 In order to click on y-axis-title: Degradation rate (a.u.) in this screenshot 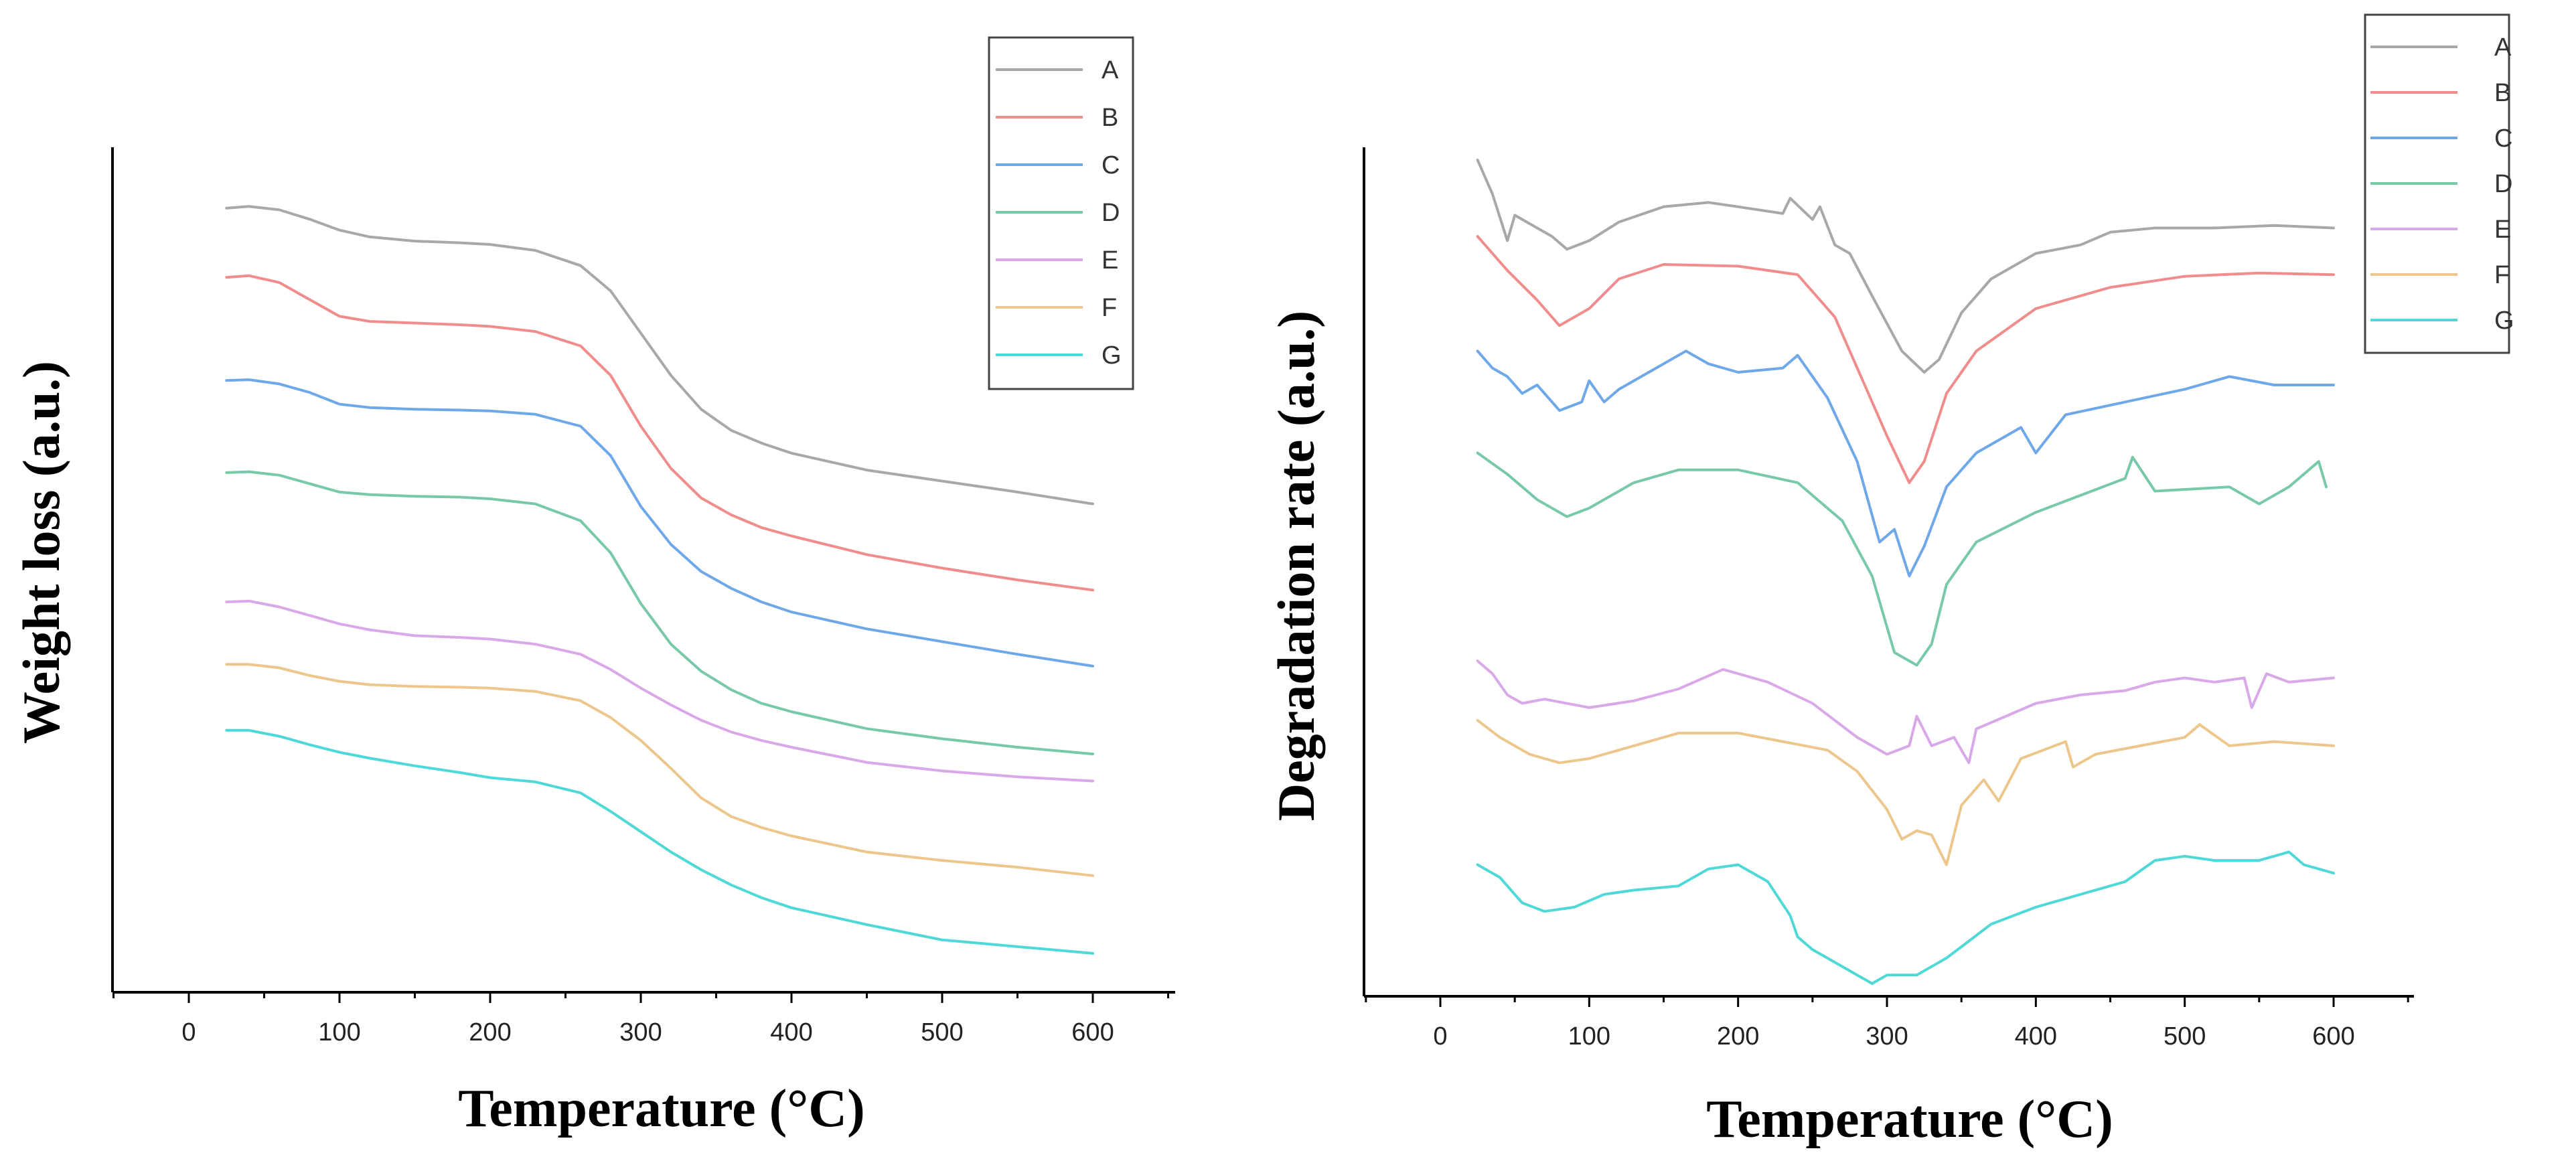, I will do `click(1296, 566)`.